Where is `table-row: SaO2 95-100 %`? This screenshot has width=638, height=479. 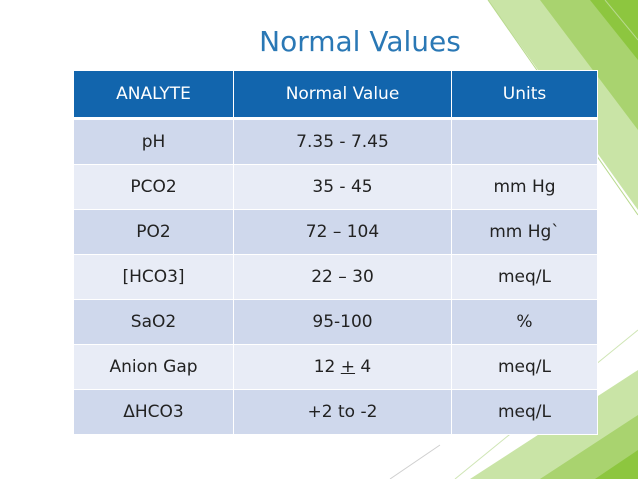 table-row: SaO2 95-100 % is located at coordinates (335, 322).